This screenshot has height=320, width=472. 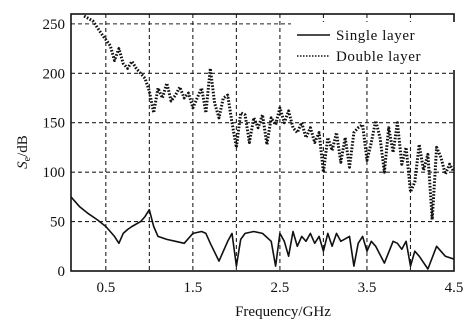 I want to click on y-tick-label: 0, so click(x=62, y=272).